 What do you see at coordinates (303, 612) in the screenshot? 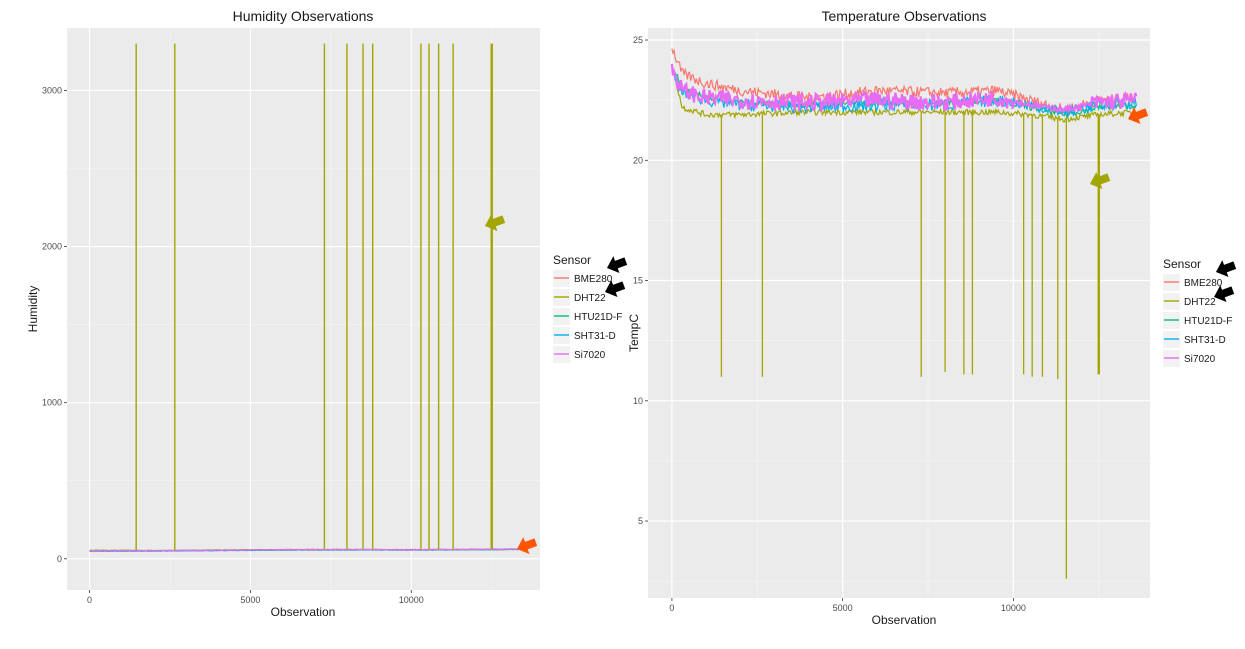
I see `humidity-x-axis-label: Observation` at bounding box center [303, 612].